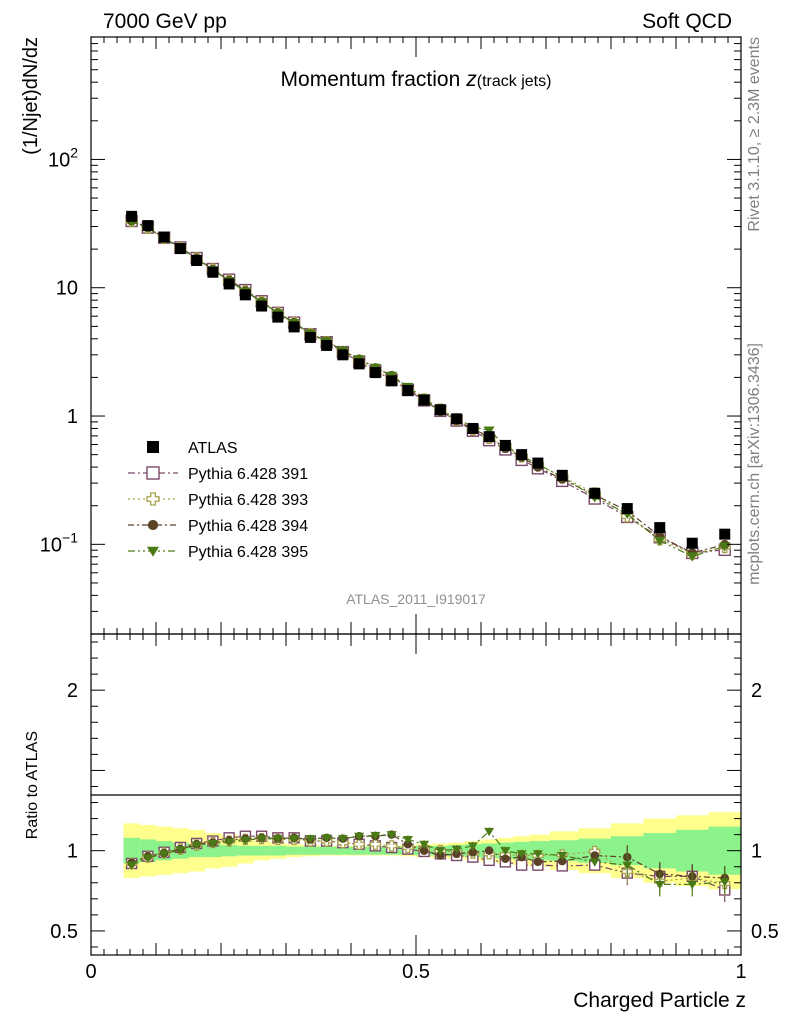 This screenshot has width=786, height=1024. What do you see at coordinates (153, 447) in the screenshot?
I see `legend-marker-atlas` at bounding box center [153, 447].